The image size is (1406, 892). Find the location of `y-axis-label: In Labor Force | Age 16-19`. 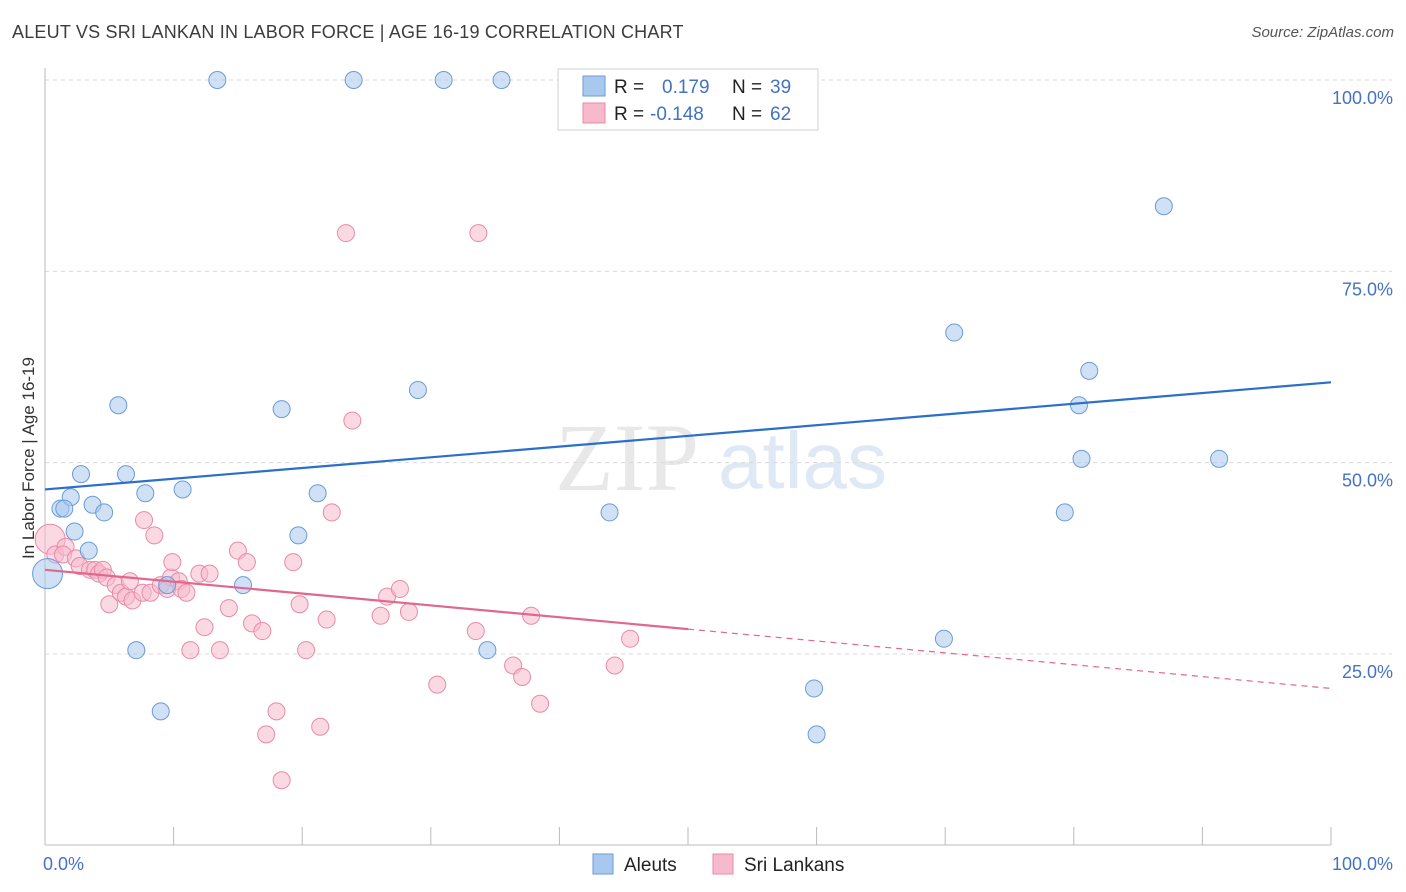

y-axis-label: In Labor Force | Age 16-19 is located at coordinates (28, 458).